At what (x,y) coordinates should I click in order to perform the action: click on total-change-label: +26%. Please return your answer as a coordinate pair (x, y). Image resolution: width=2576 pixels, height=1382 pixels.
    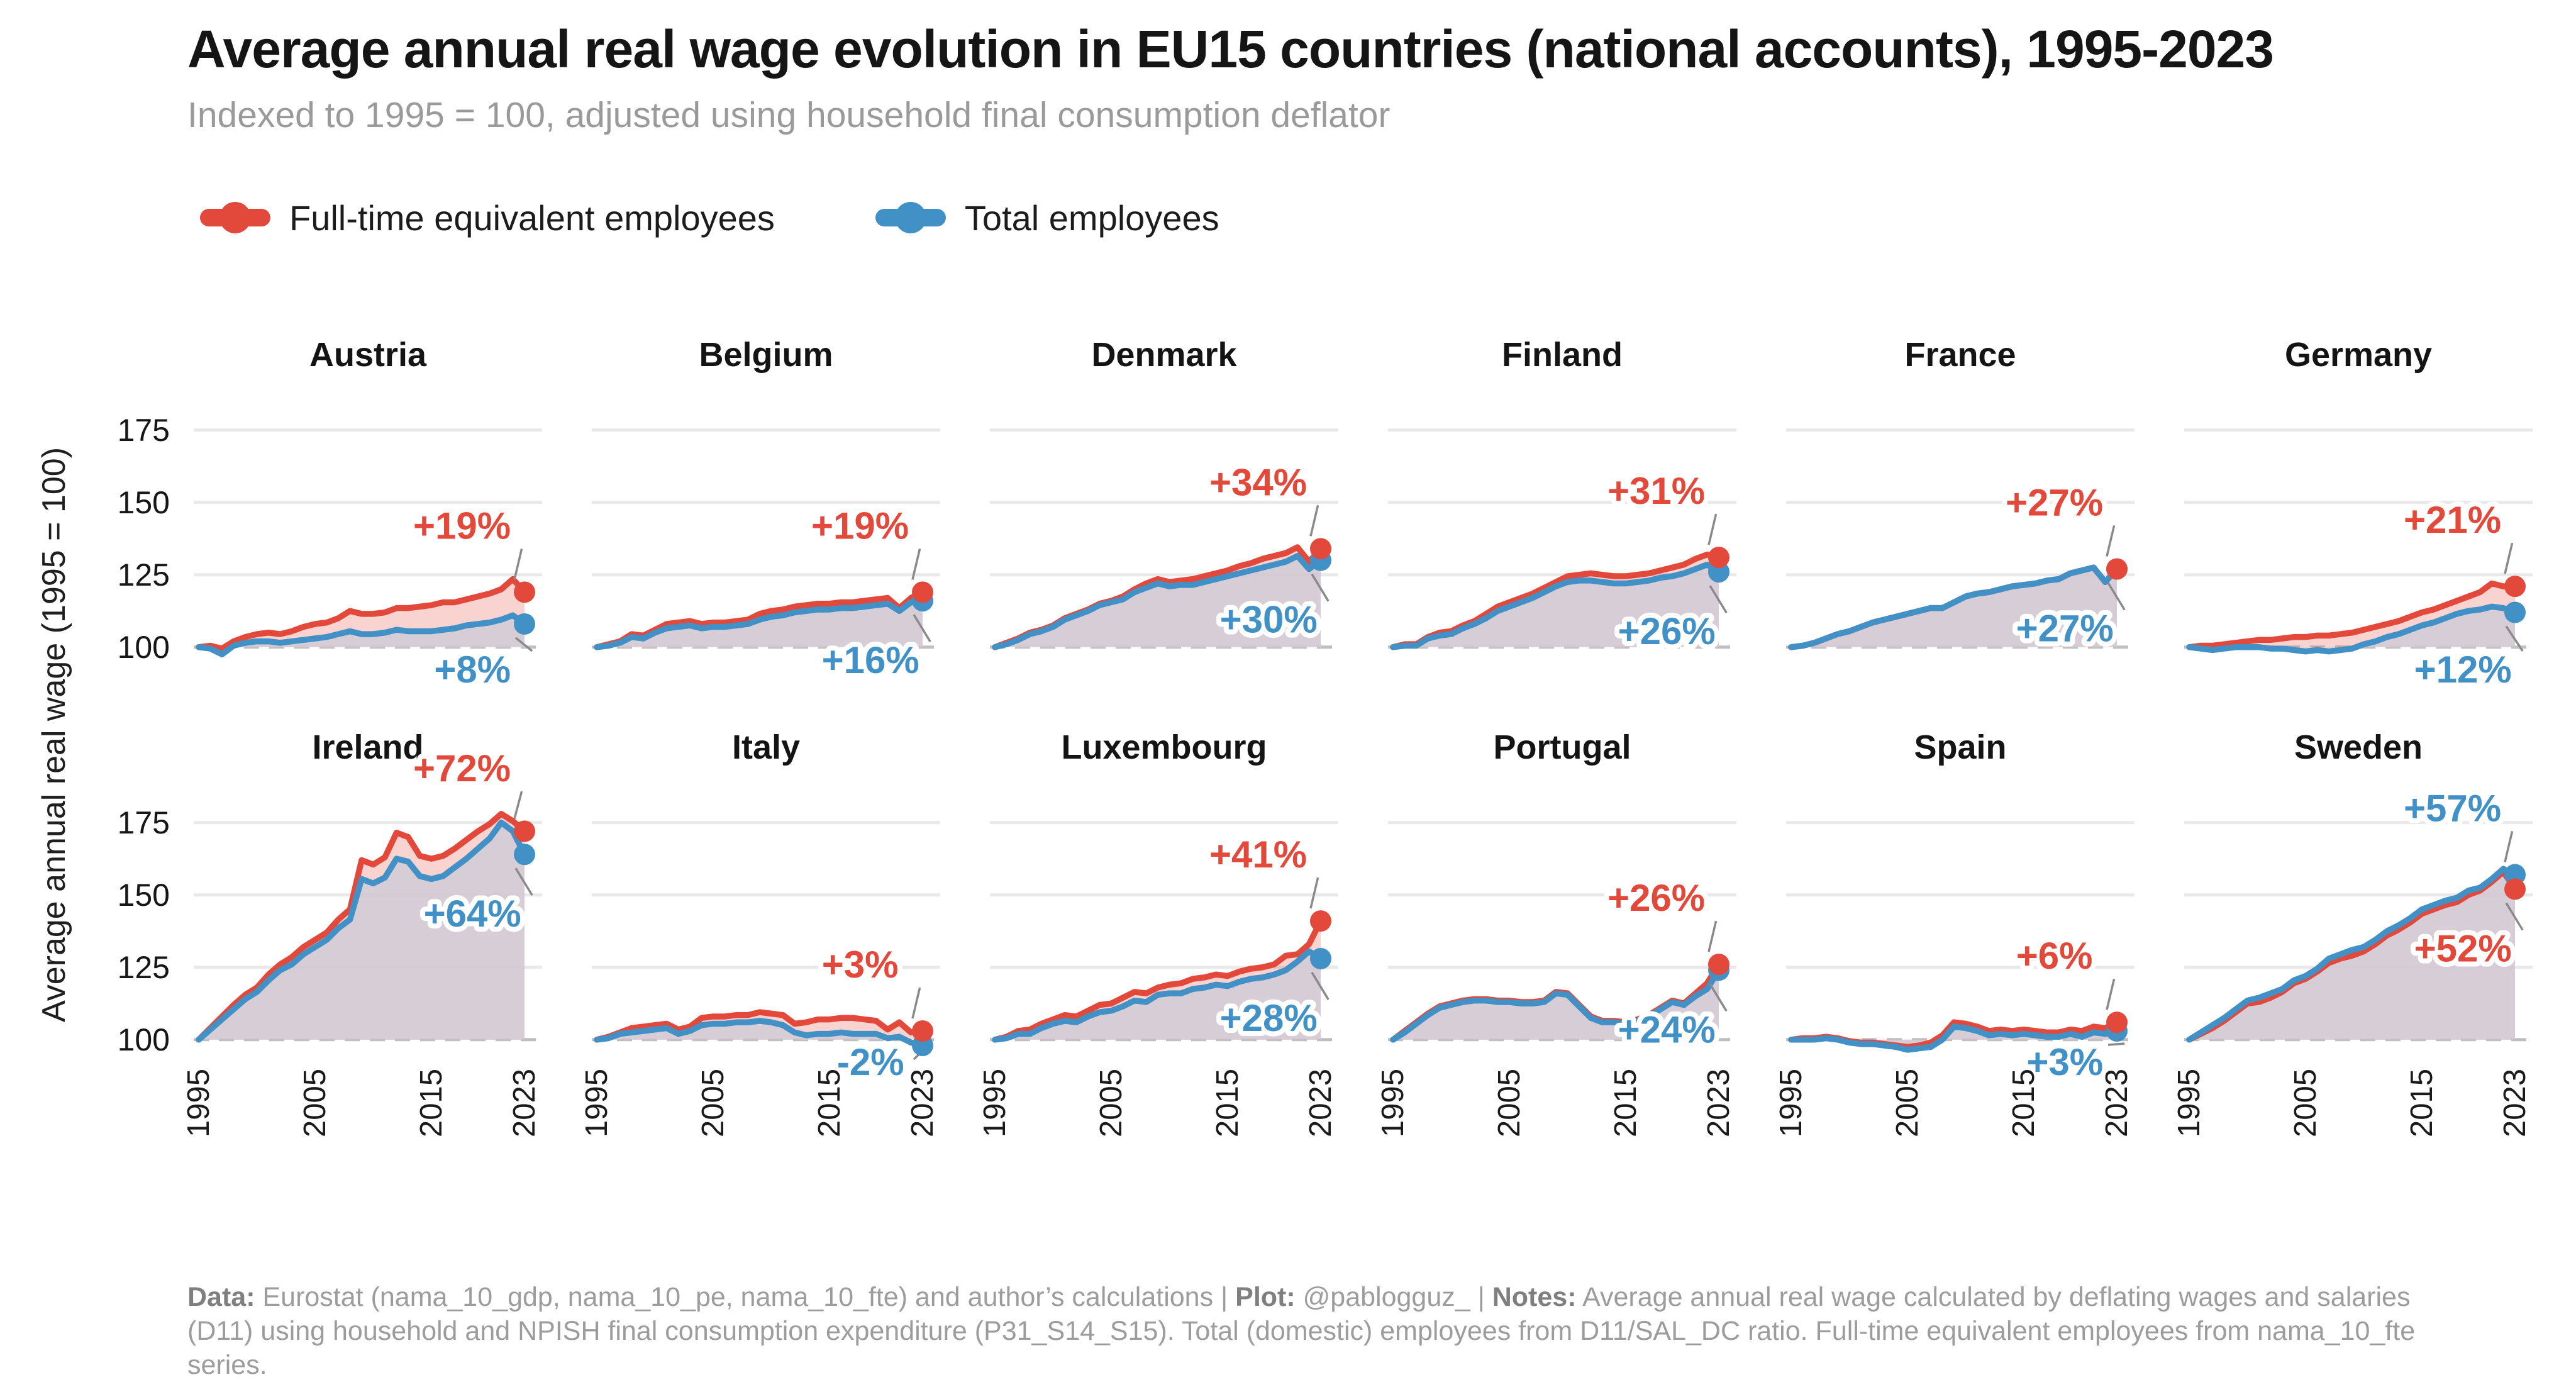
    Looking at the image, I should click on (1667, 631).